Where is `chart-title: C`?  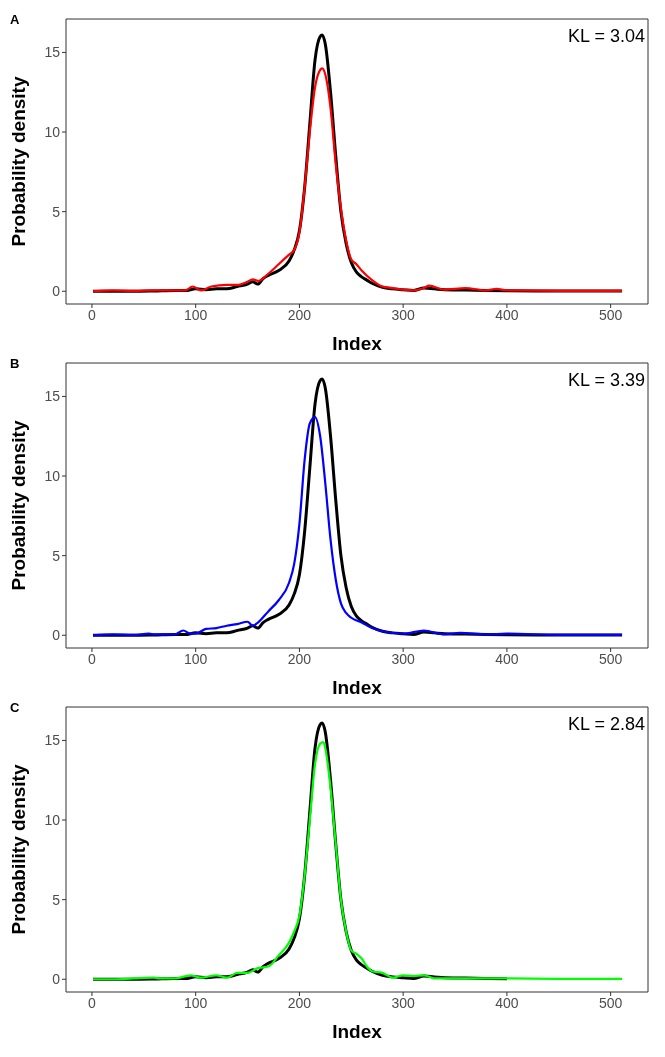 chart-title: C is located at coordinates (15, 707).